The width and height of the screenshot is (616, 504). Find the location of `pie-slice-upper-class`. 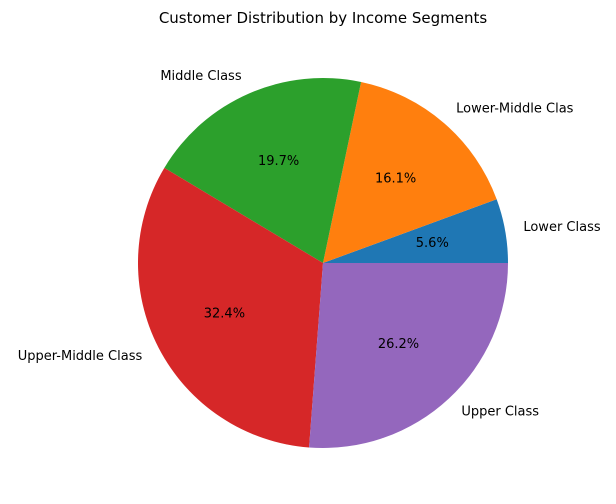

pie-slice-upper-class is located at coordinates (408, 356).